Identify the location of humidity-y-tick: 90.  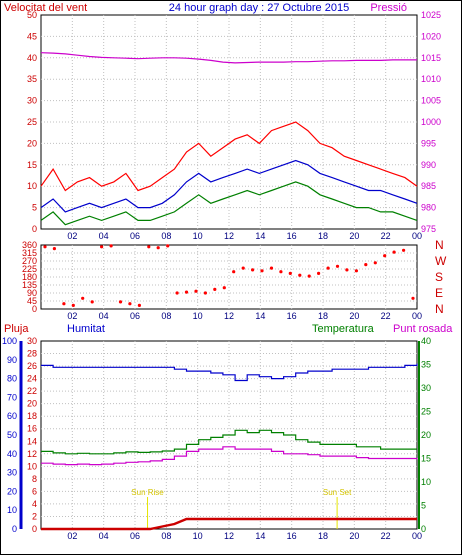
(12, 360).